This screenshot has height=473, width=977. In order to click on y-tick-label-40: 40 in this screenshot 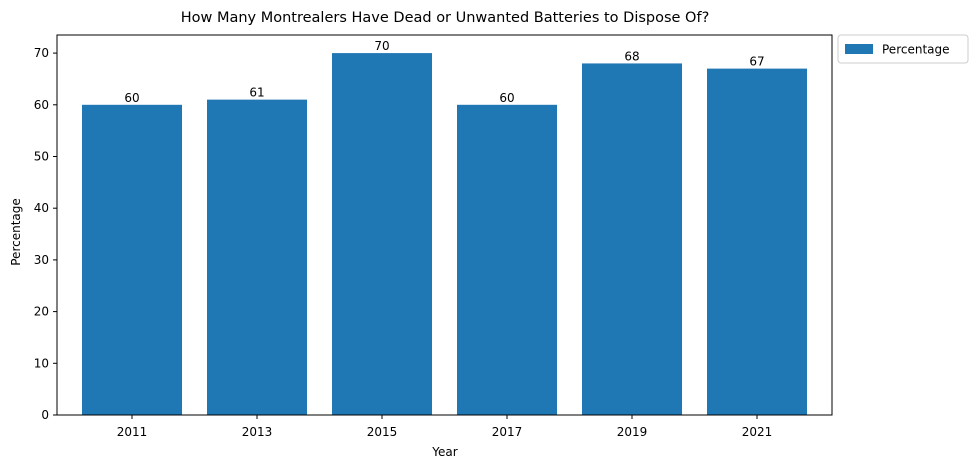, I will do `click(41, 208)`.